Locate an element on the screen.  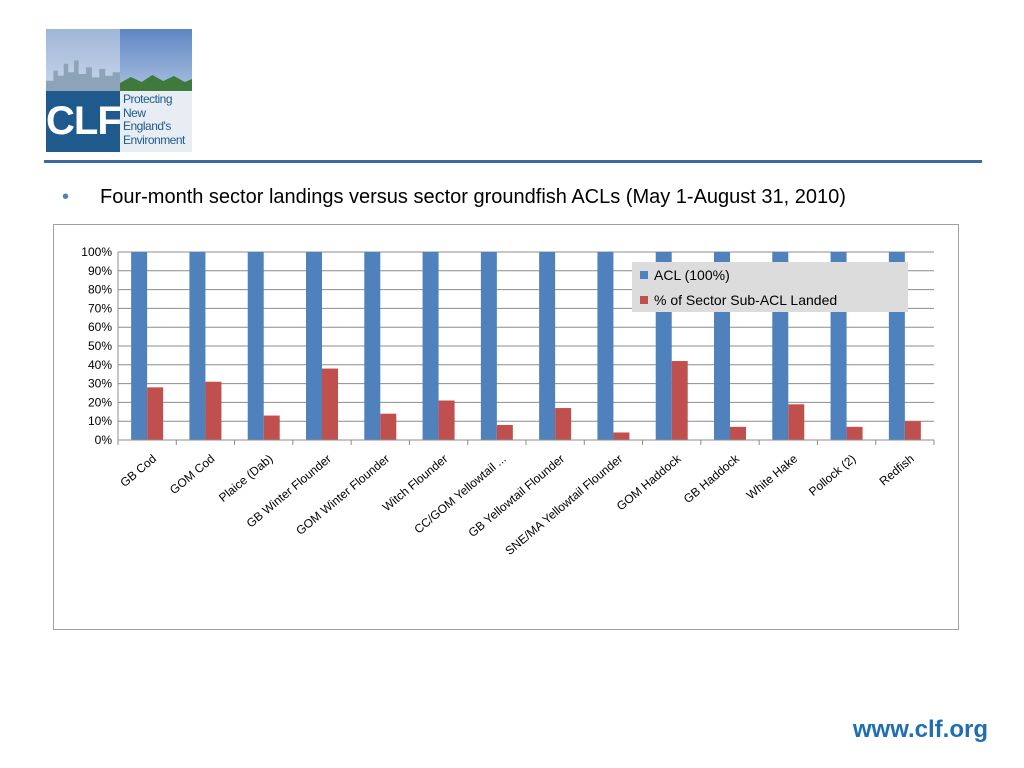
x-tick-label: White Hake is located at coordinates (772, 476).